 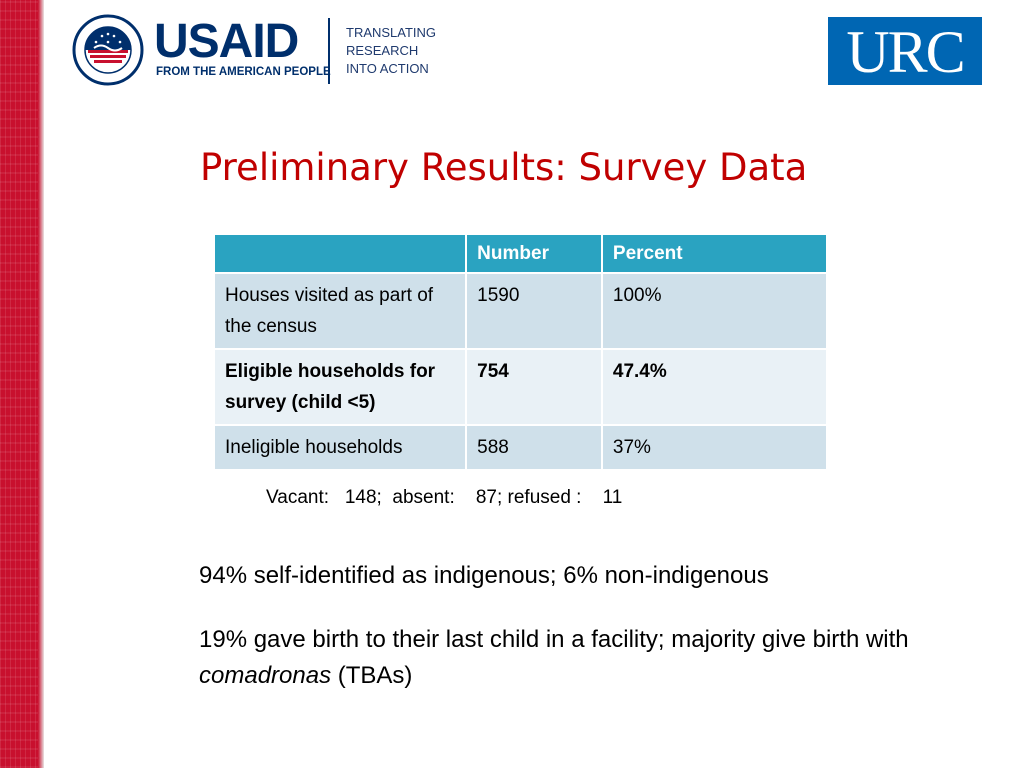 I want to click on usaid-seal-icon, so click(x=108, y=50).